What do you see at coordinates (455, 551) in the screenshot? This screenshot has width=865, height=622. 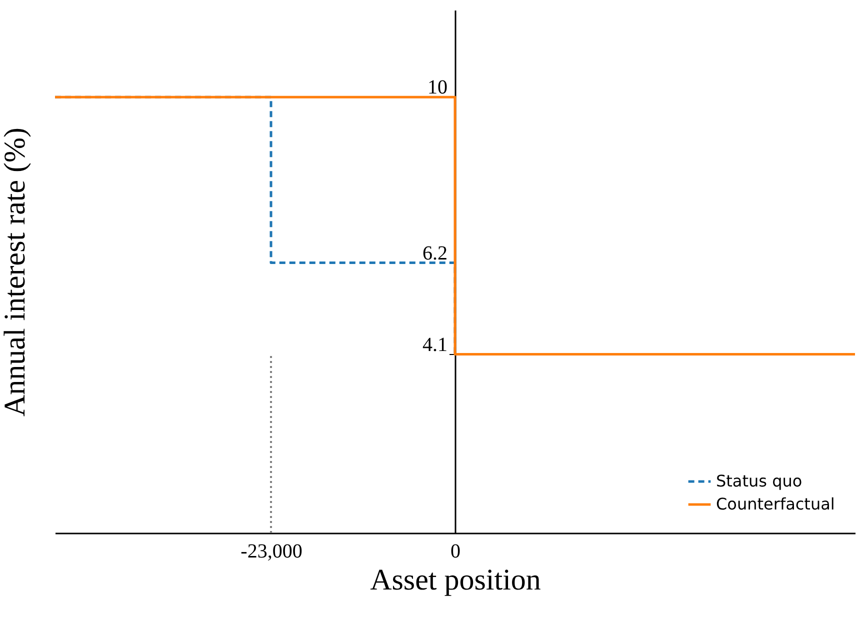 I see `x-tick-label: 0` at bounding box center [455, 551].